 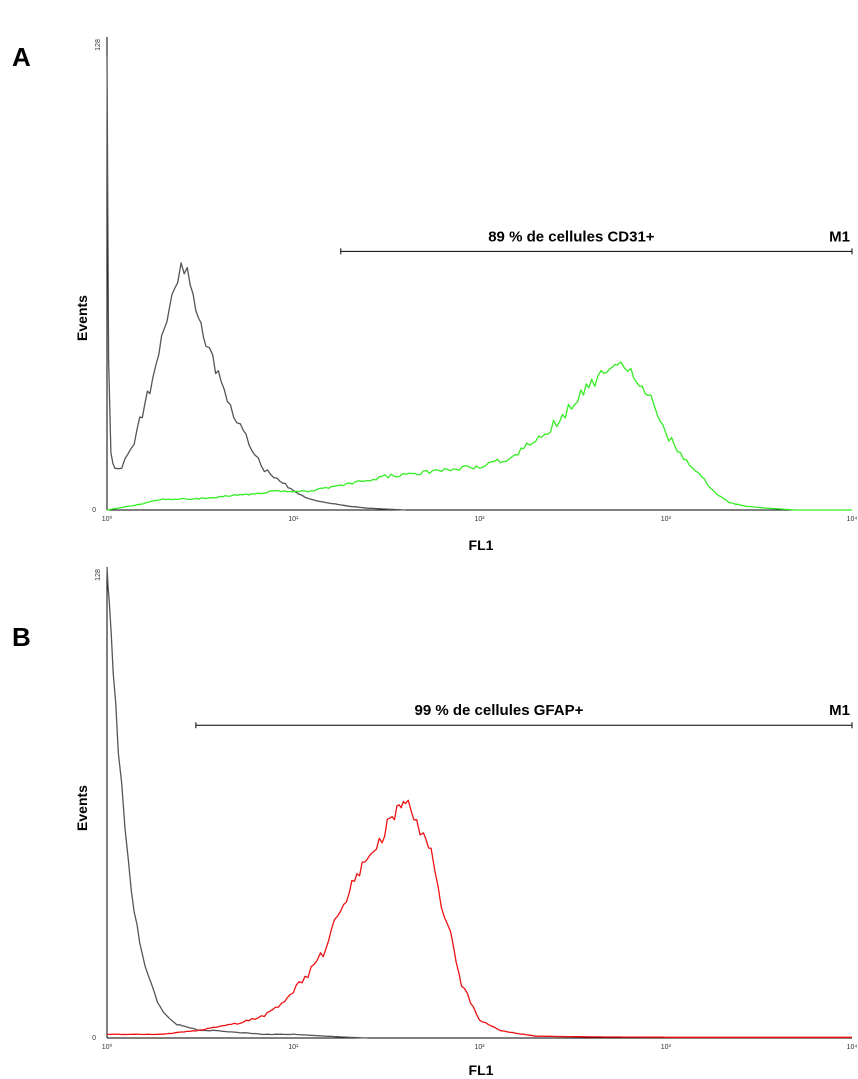 I want to click on percent-positive-label-b: 99 % de cellules GFAP+, so click(x=499, y=710).